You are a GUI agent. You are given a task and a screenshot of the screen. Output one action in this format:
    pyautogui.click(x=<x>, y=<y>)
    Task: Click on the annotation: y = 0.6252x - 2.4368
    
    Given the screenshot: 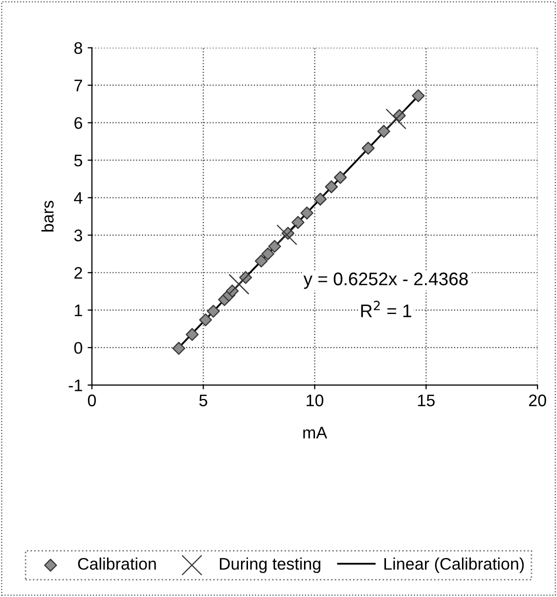 What is the action you would take?
    pyautogui.click(x=385, y=280)
    